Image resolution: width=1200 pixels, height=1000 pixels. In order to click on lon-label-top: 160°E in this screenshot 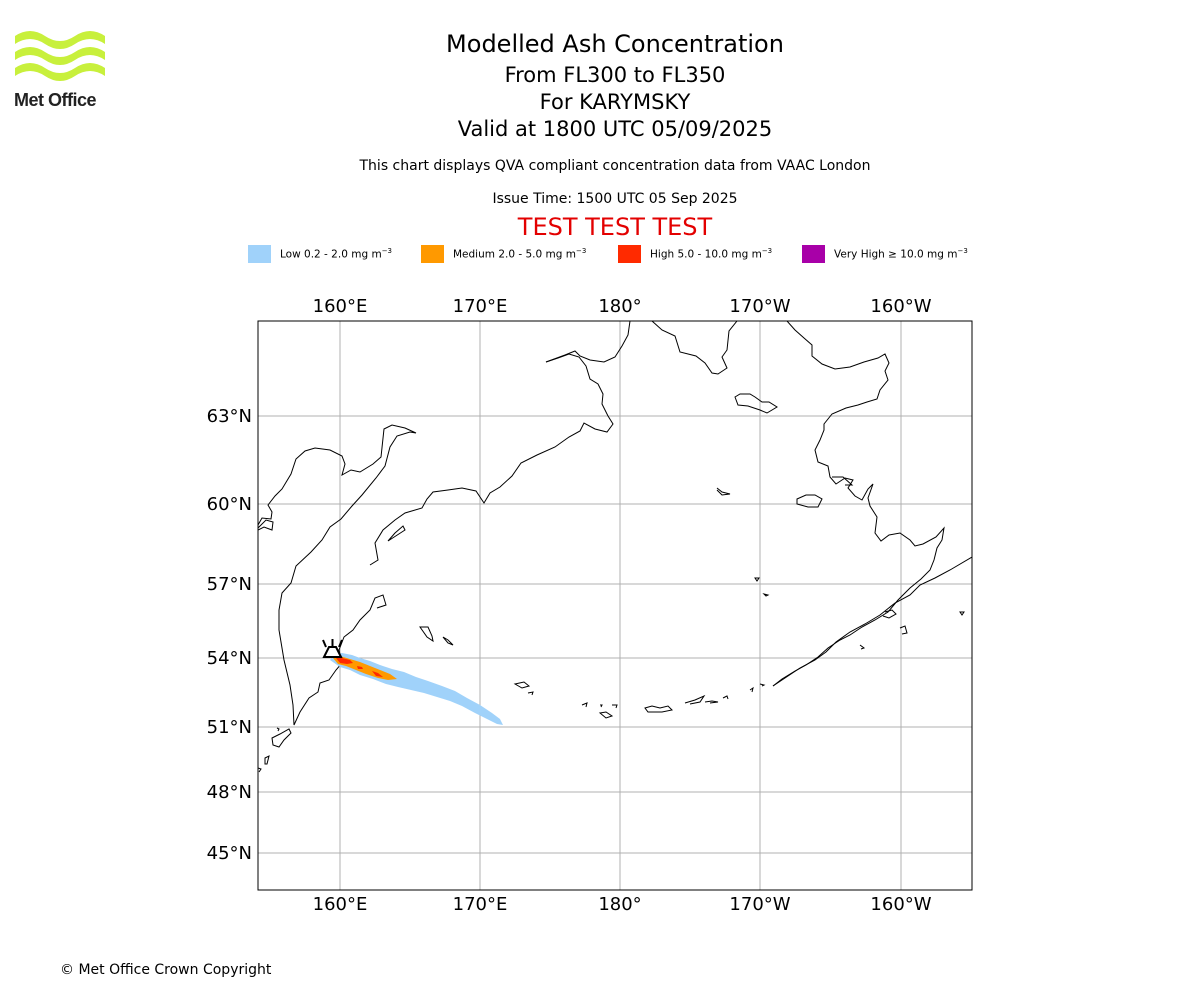, I will do `click(340, 306)`.